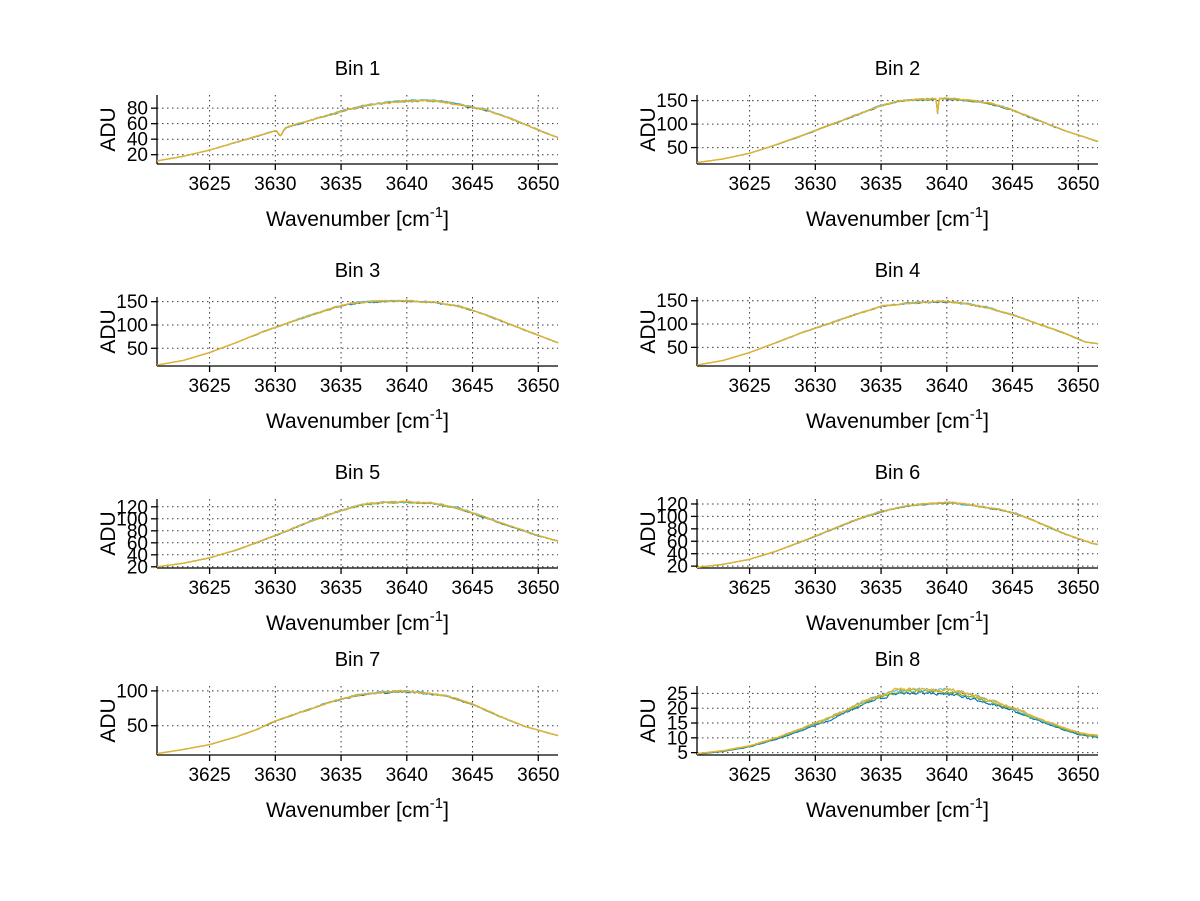 This screenshot has width=1200, height=901. I want to click on plot-title: Bin 2, so click(898, 69).